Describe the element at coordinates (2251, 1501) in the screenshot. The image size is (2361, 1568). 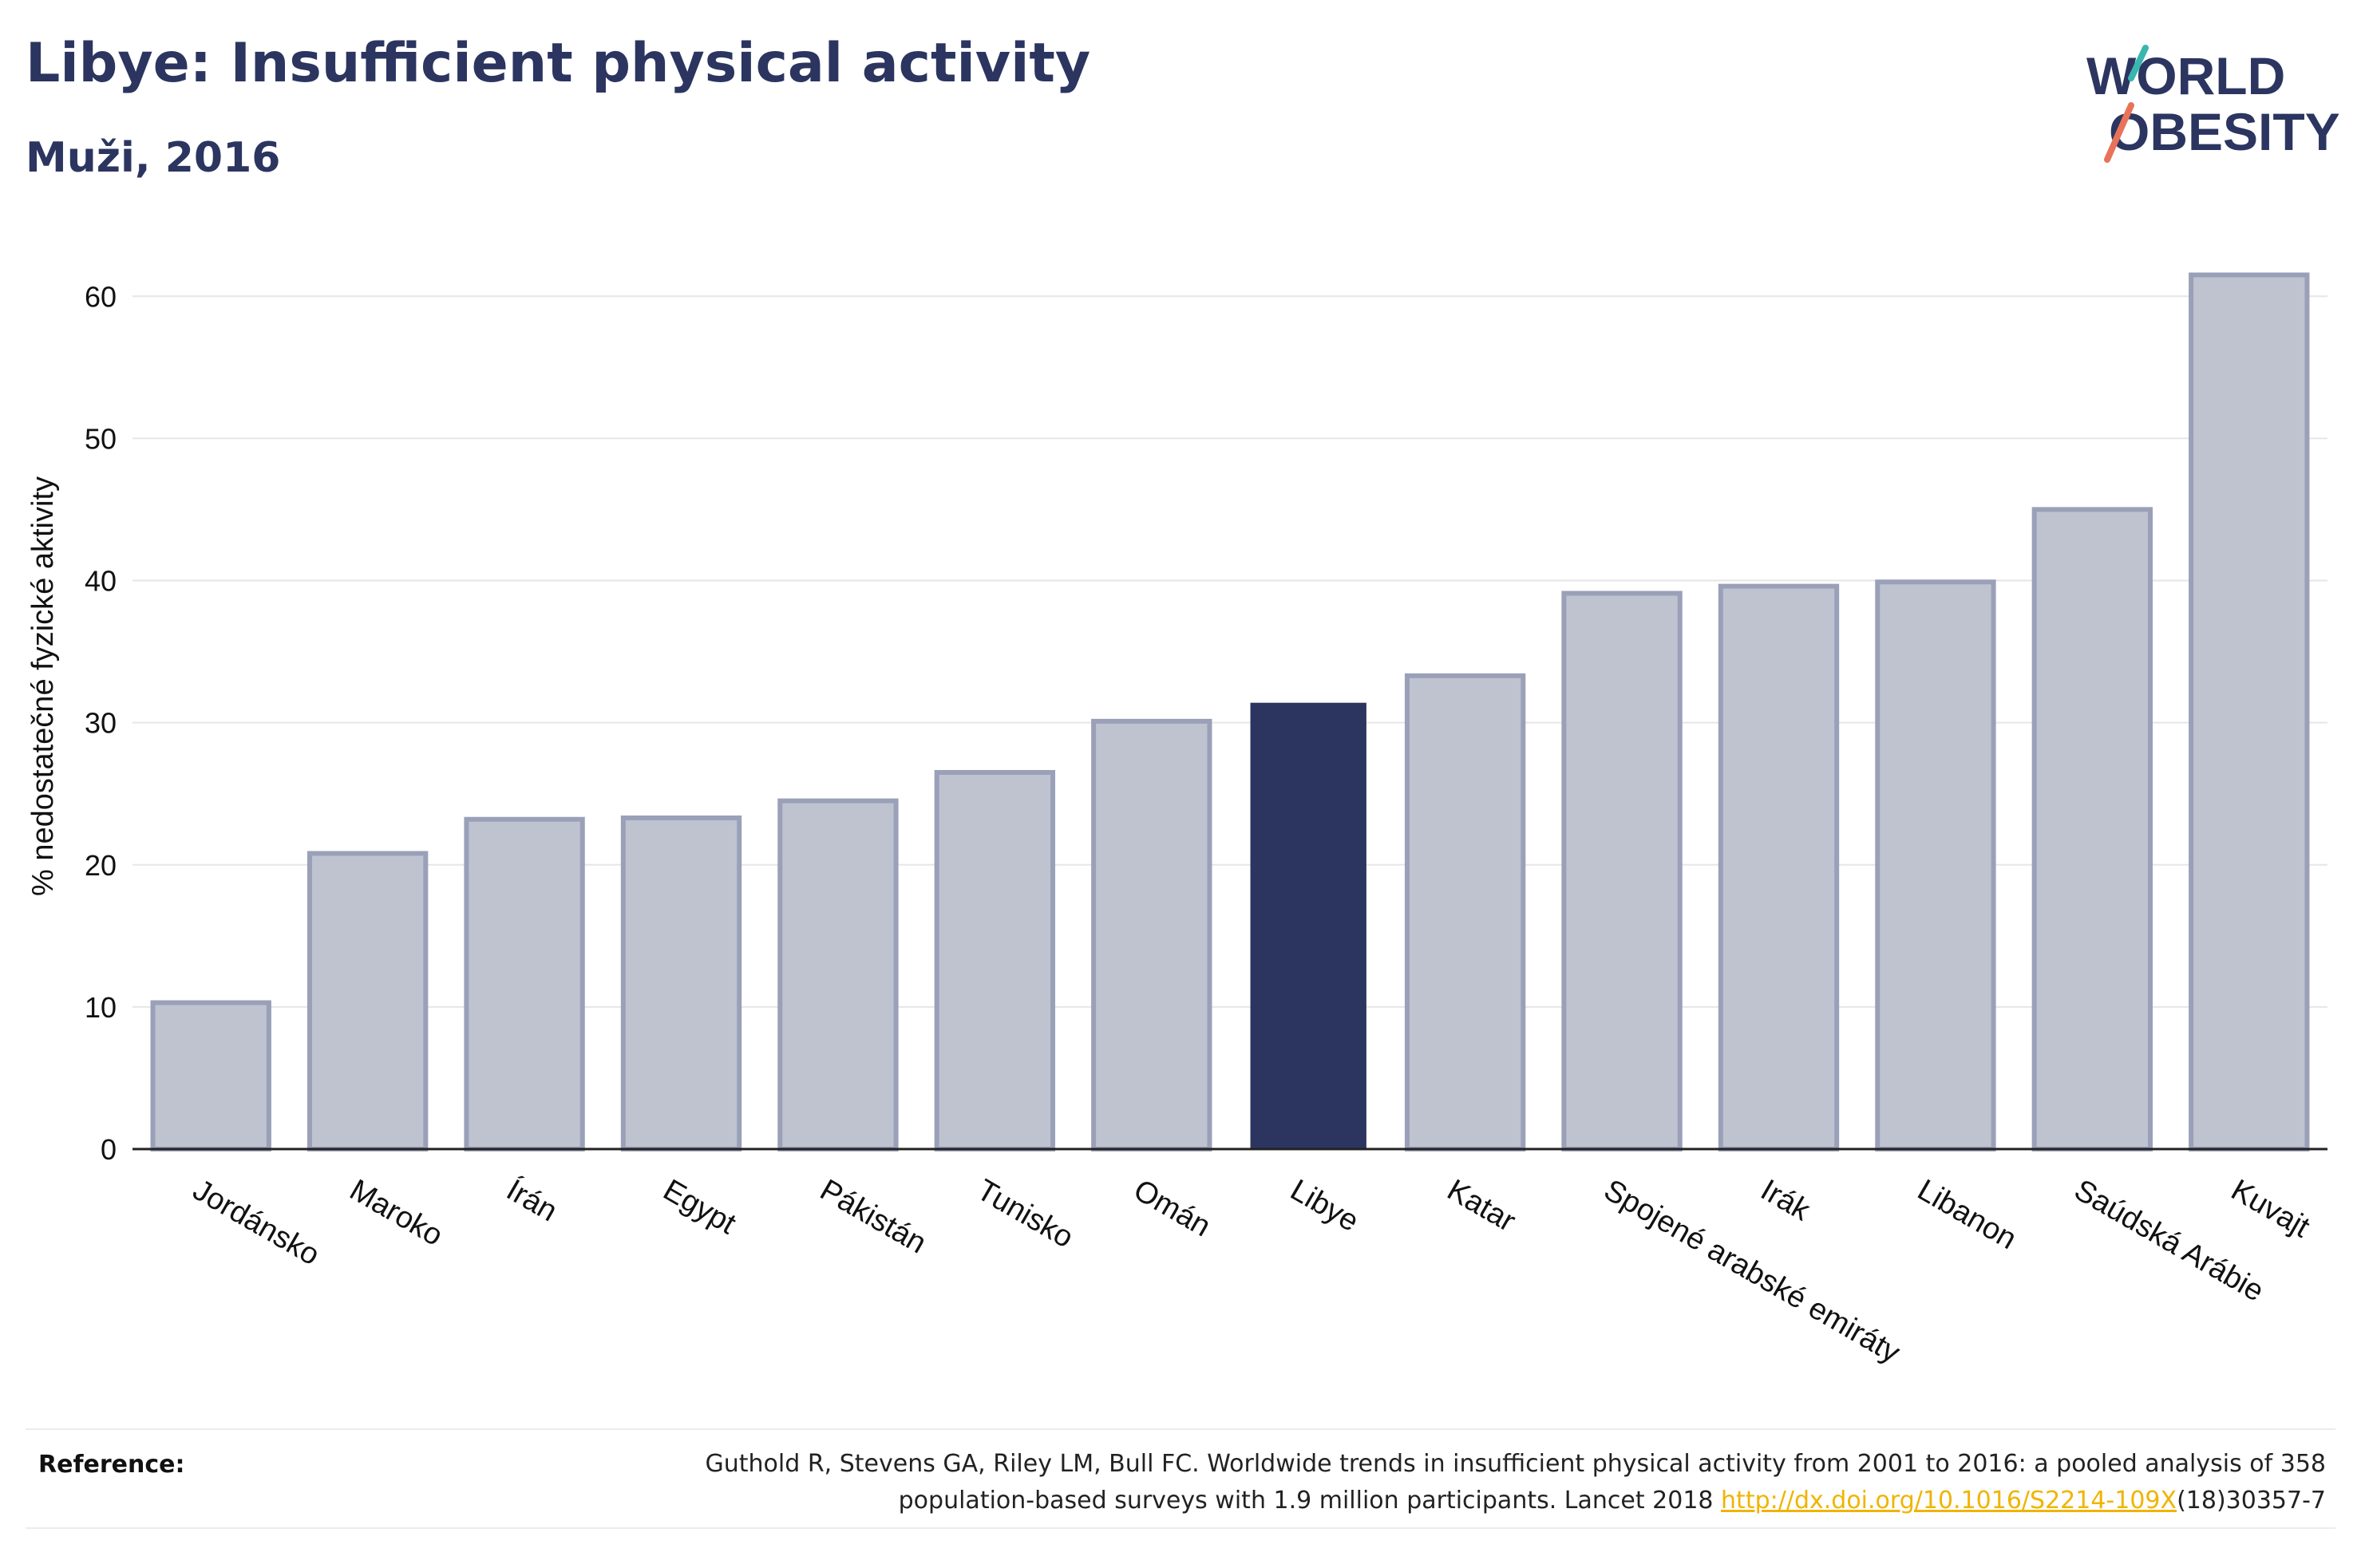
I see `reference-line2-post: (18)30357-7` at that location.